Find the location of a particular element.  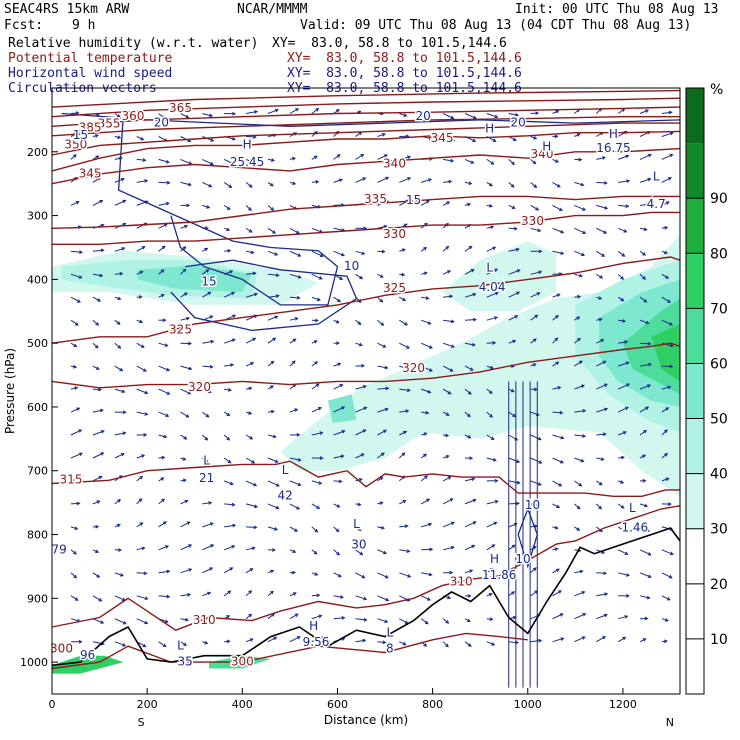

field-wind-name: Horizontal wind speed is located at coordinates (90, 73).